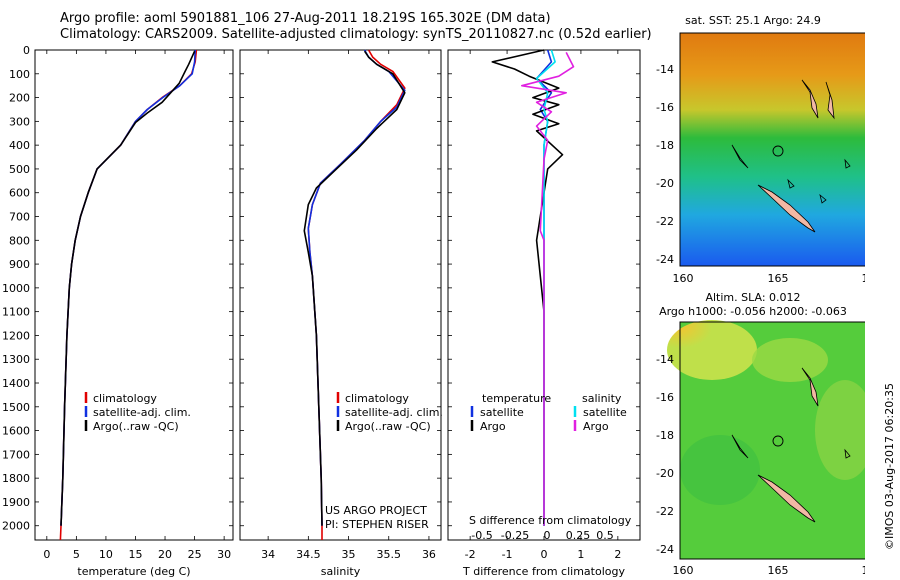 This screenshot has height=580, width=900. What do you see at coordinates (578, 535) in the screenshot?
I see `s-tick: 0.25` at bounding box center [578, 535].